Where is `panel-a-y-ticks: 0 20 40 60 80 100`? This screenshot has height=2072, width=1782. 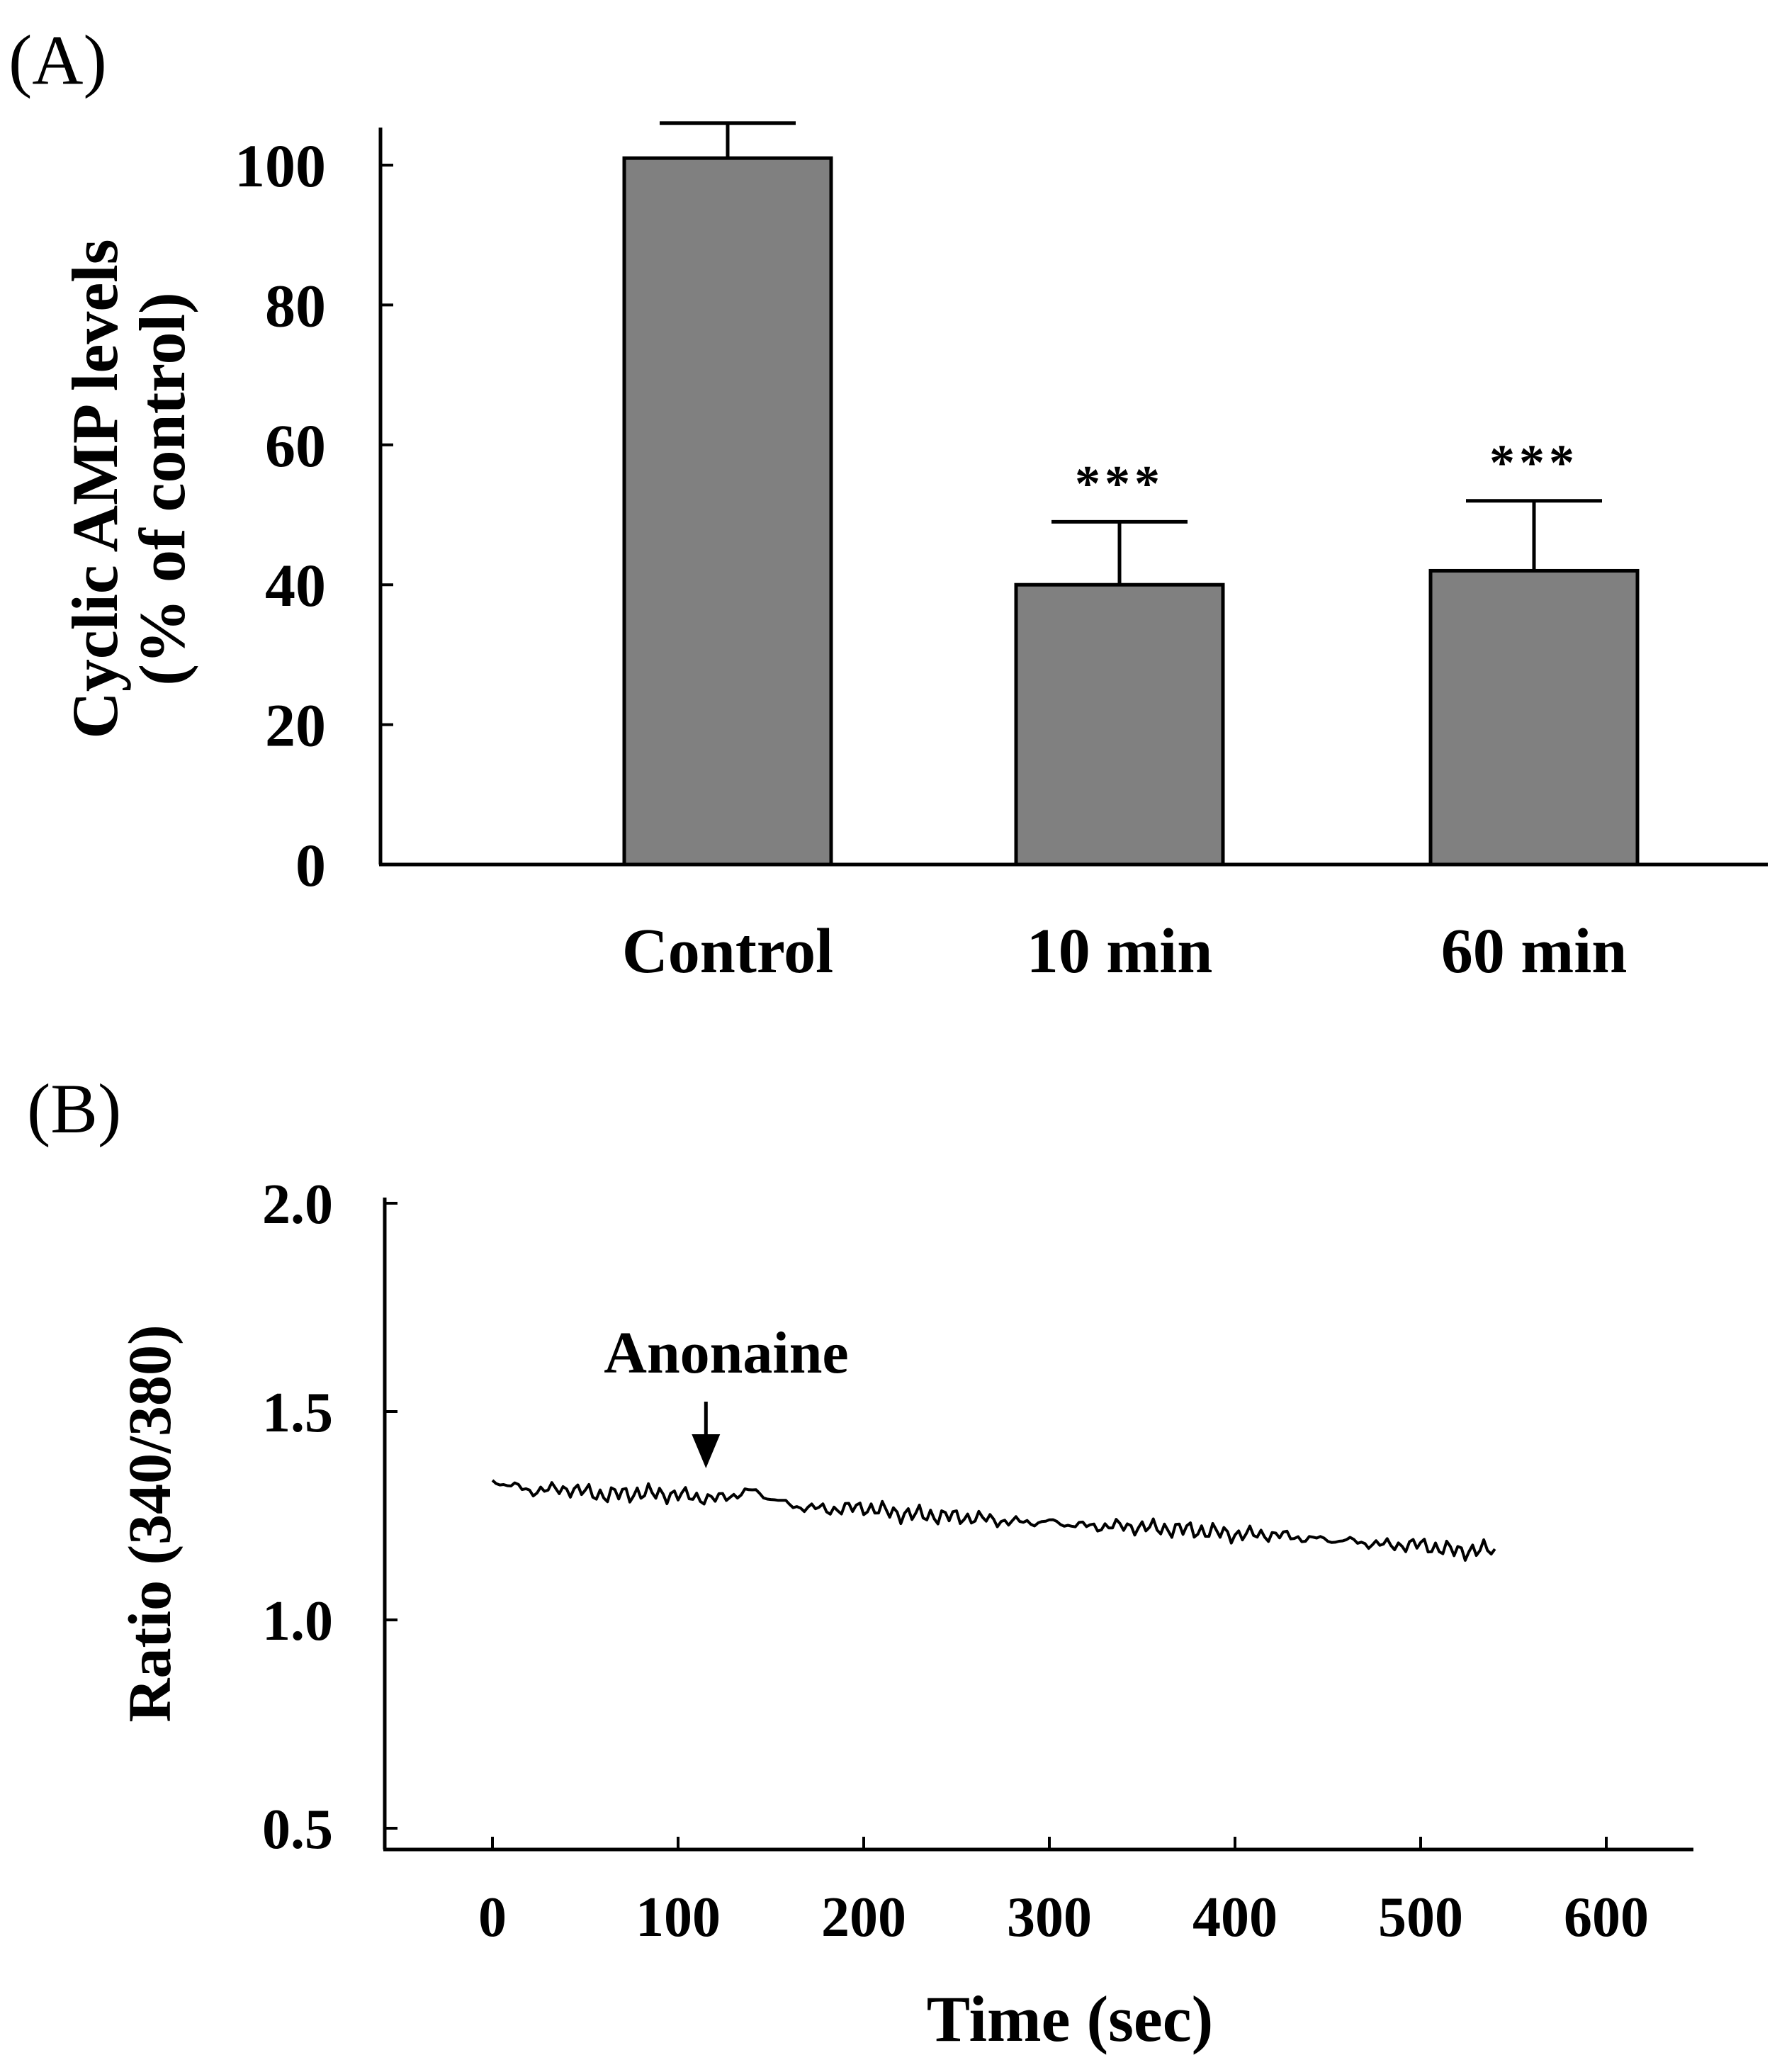 panel-a-y-ticks: 0 20 40 60 80 100 is located at coordinates (314, 515).